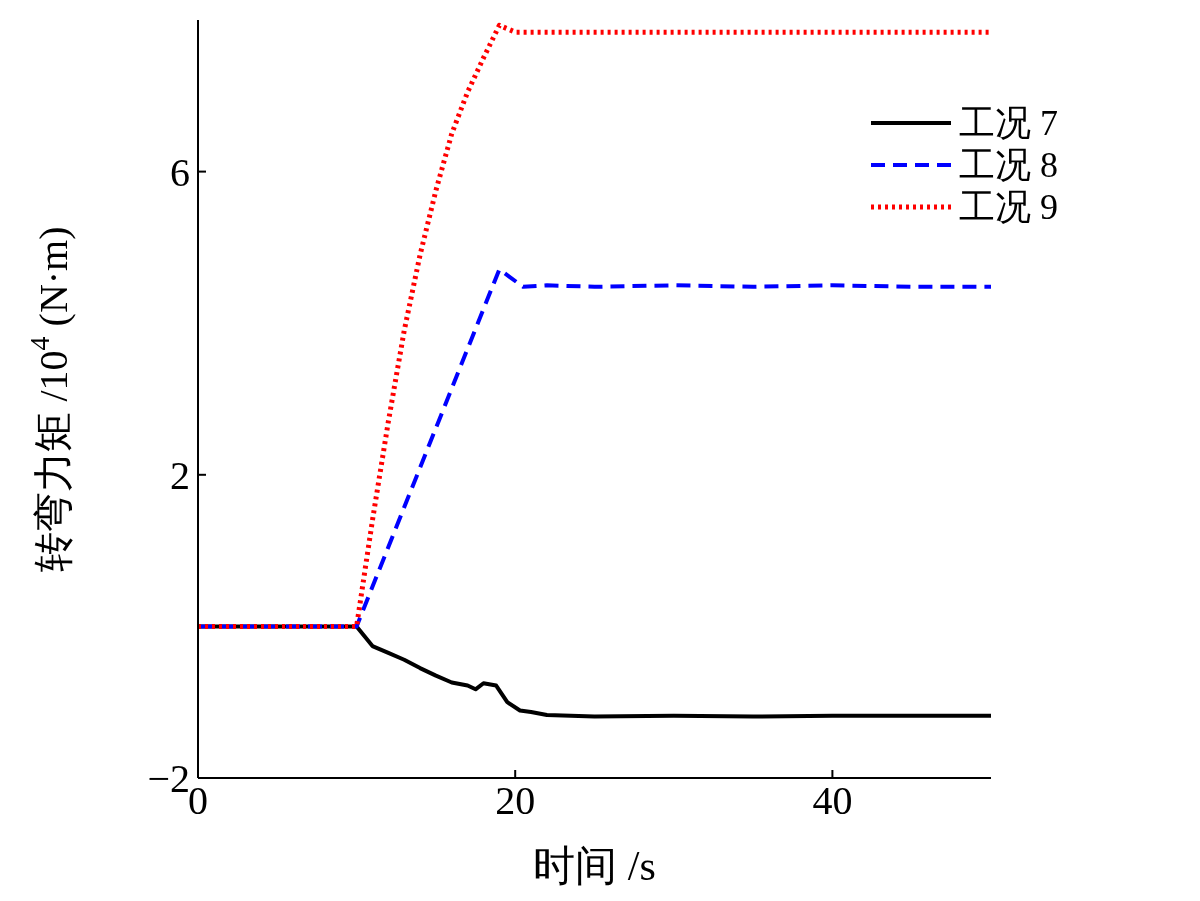 This screenshot has width=1200, height=901. Describe the element at coordinates (180, 172) in the screenshot. I see `y-tick-label: 6` at that location.